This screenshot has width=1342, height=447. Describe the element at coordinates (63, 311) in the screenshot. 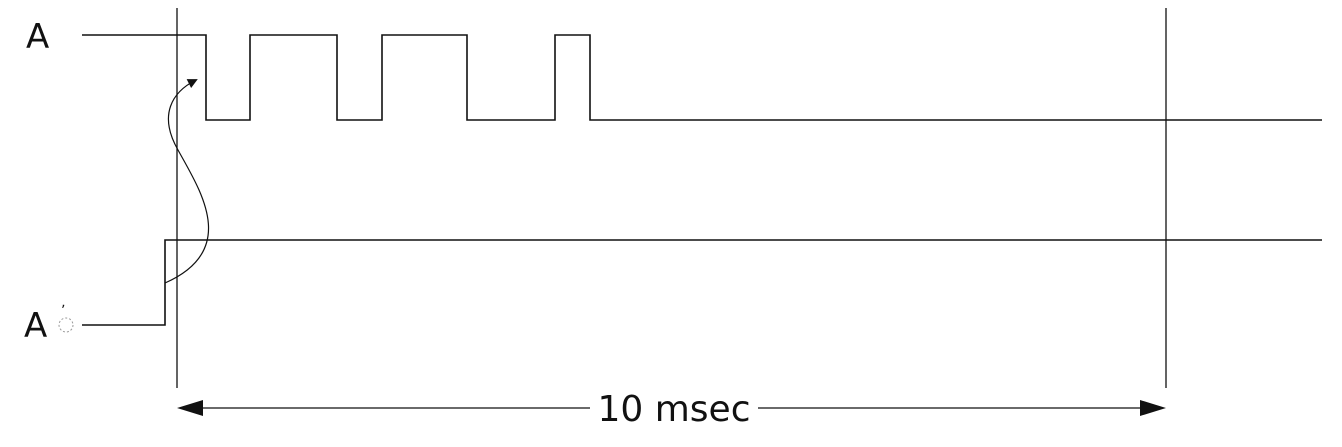

I see `signal-a-prime-mark: ʼ` at that location.